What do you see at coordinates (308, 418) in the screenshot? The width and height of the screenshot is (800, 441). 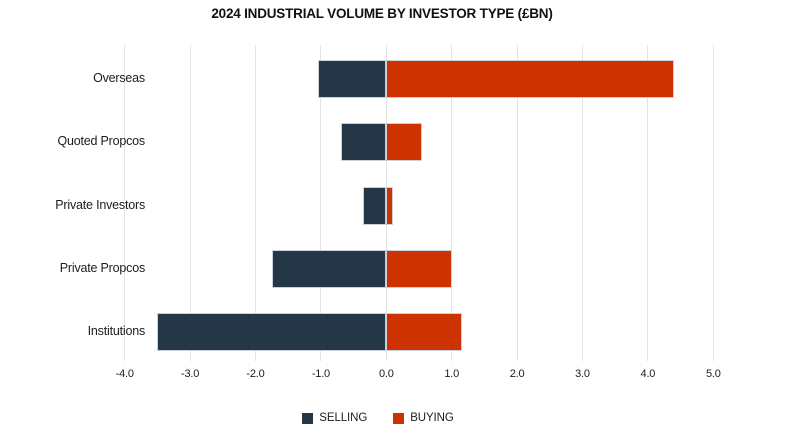 I see `legend-swatch-selling-icon` at bounding box center [308, 418].